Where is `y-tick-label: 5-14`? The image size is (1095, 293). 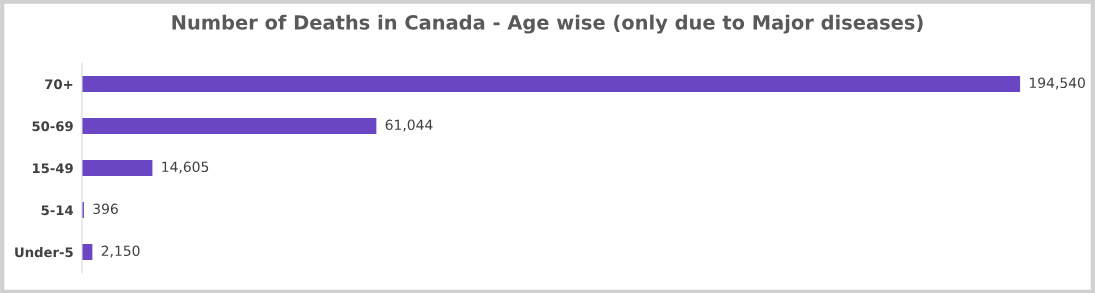
y-tick-label: 5-14 is located at coordinates (57, 210).